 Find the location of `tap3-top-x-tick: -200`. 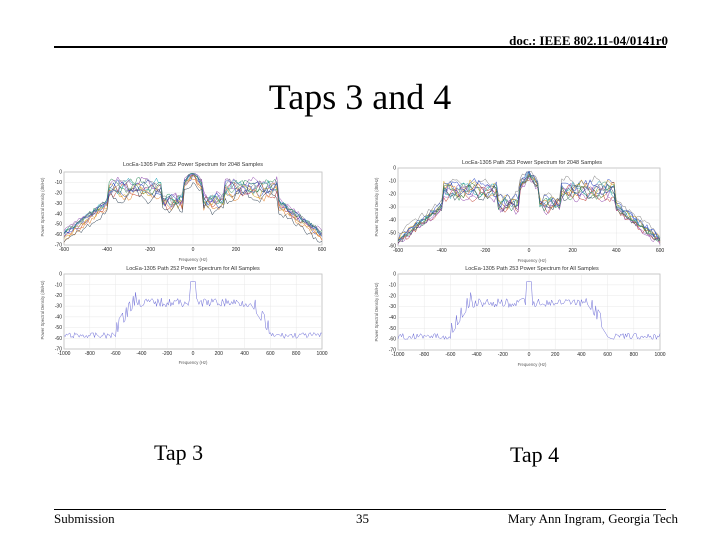

tap3-top-x-tick: -200 is located at coordinates (150, 250).